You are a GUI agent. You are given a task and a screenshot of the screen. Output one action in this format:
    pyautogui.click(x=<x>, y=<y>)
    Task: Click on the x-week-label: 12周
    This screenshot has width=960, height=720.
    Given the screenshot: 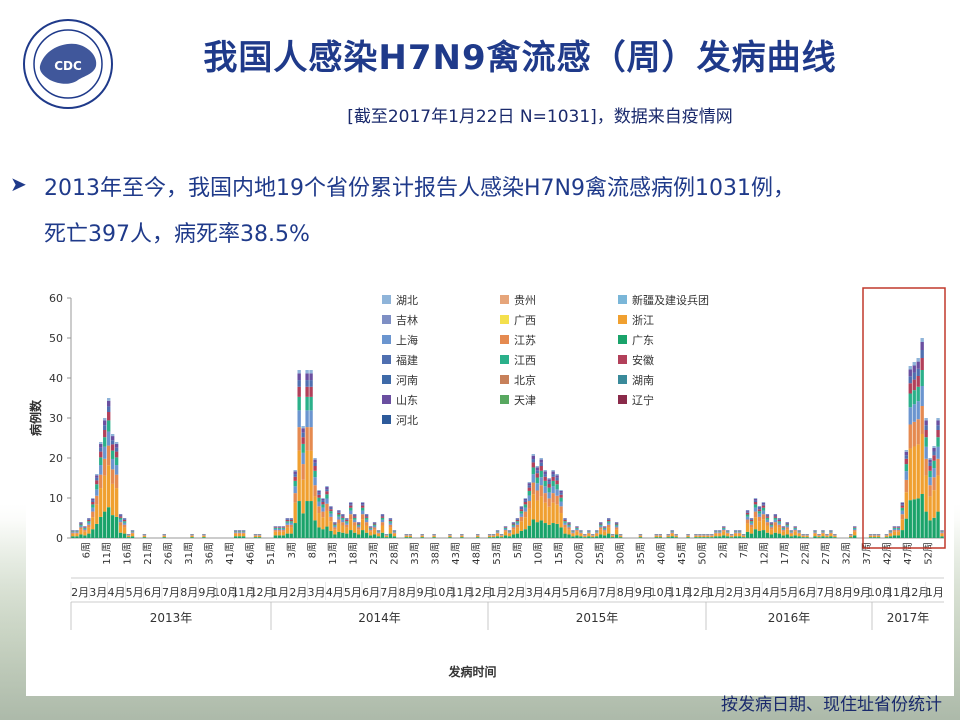 What is the action you would take?
    pyautogui.click(x=764, y=553)
    